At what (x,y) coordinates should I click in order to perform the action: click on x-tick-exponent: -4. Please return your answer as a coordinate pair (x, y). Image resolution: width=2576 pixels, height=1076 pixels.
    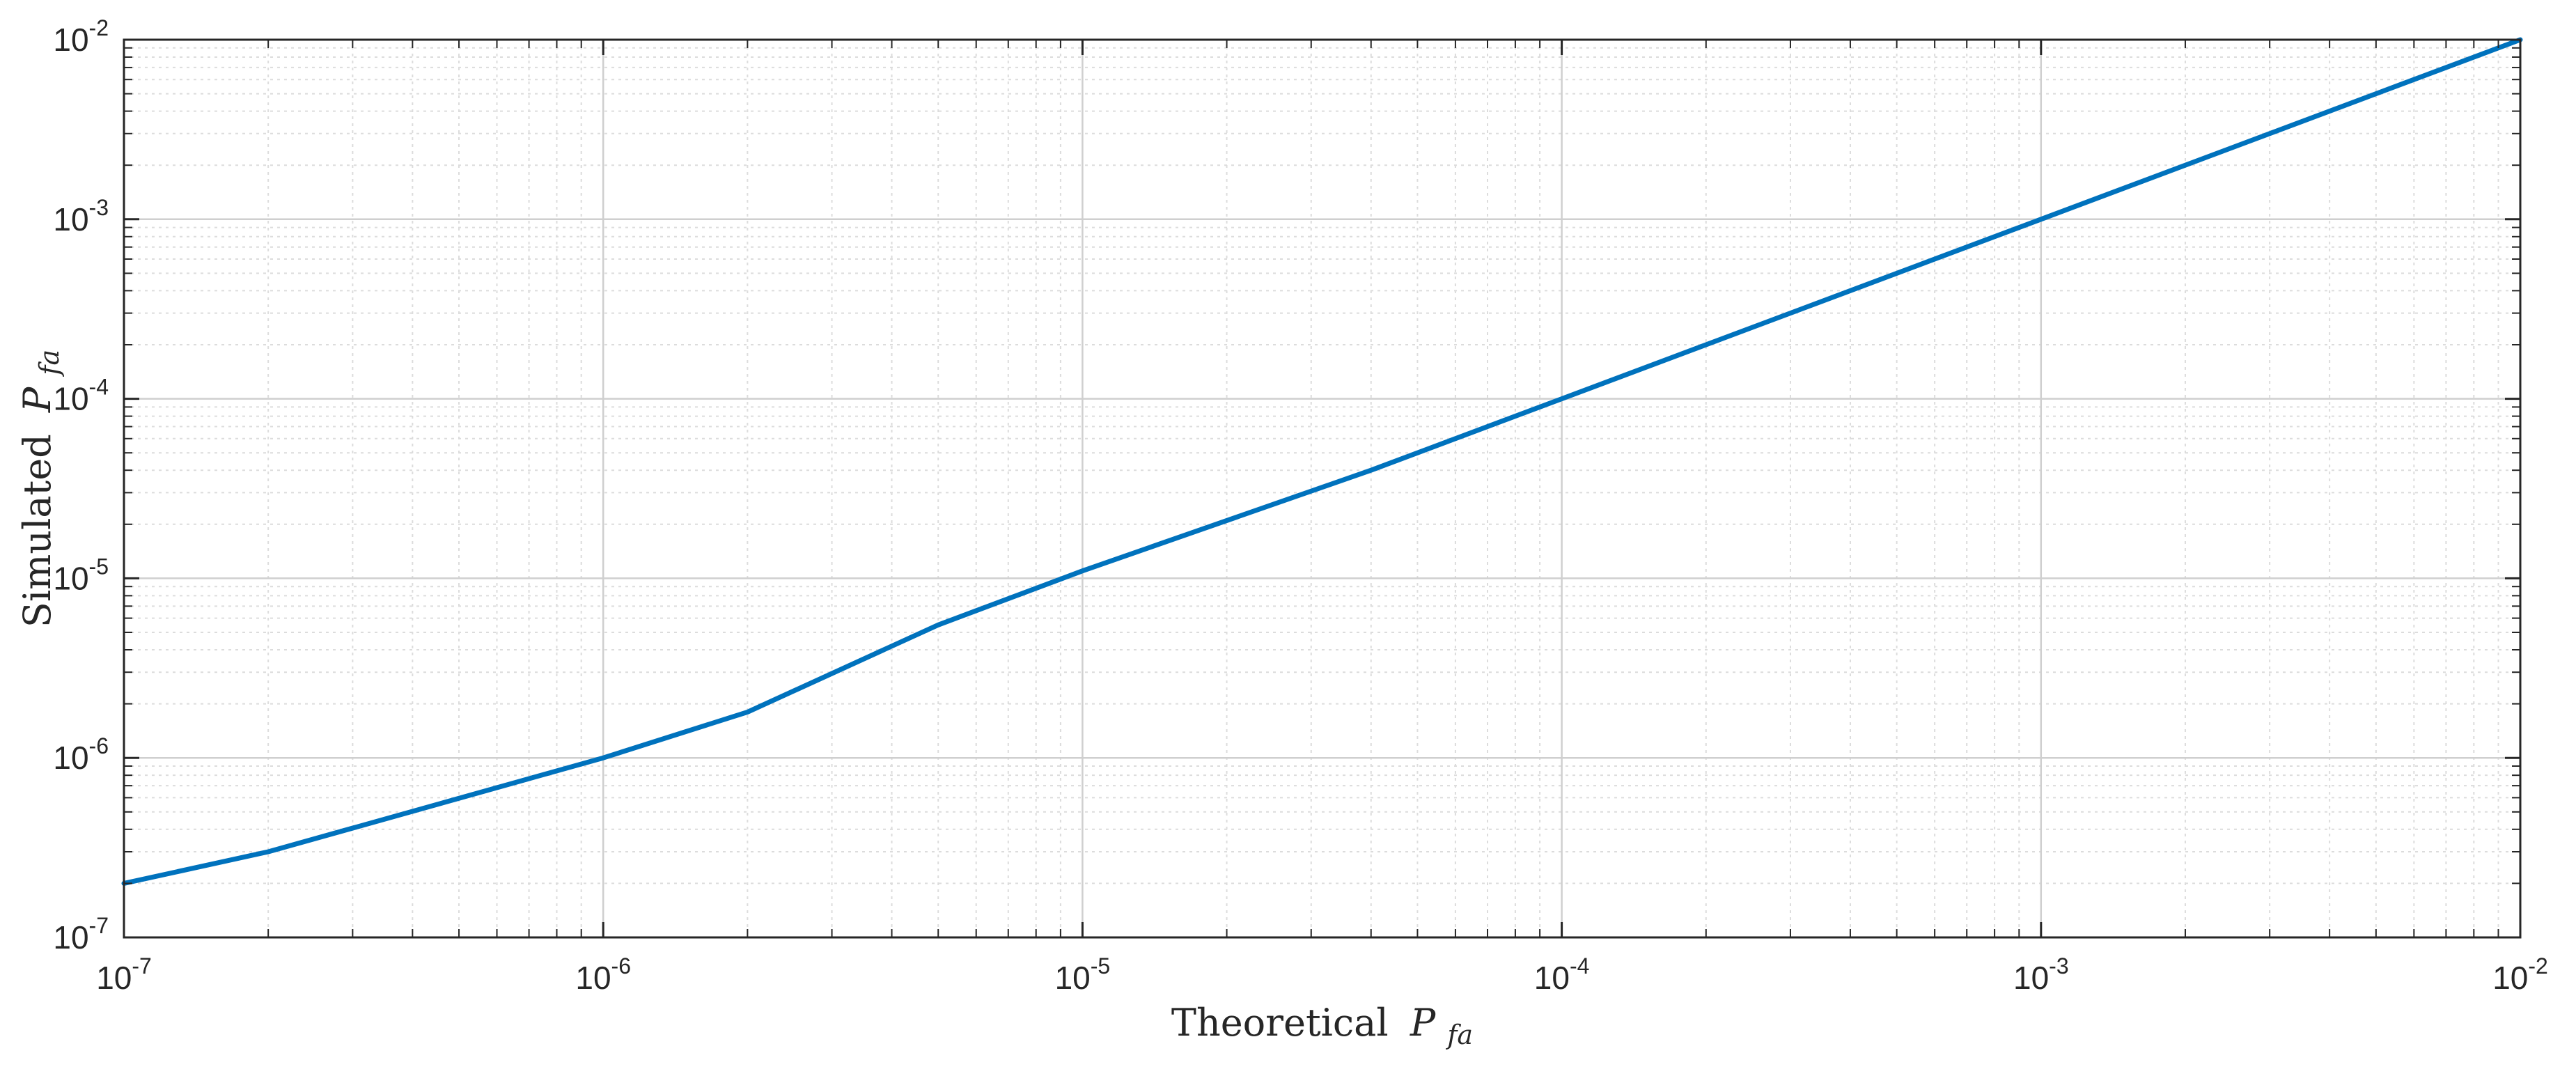
    Looking at the image, I should click on (1579, 965).